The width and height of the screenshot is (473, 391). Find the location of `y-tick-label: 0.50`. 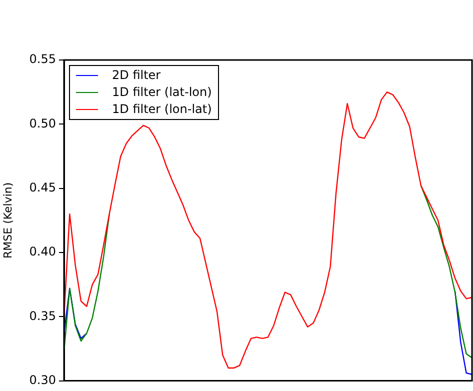

y-tick-label: 0.50 is located at coordinates (42, 123).